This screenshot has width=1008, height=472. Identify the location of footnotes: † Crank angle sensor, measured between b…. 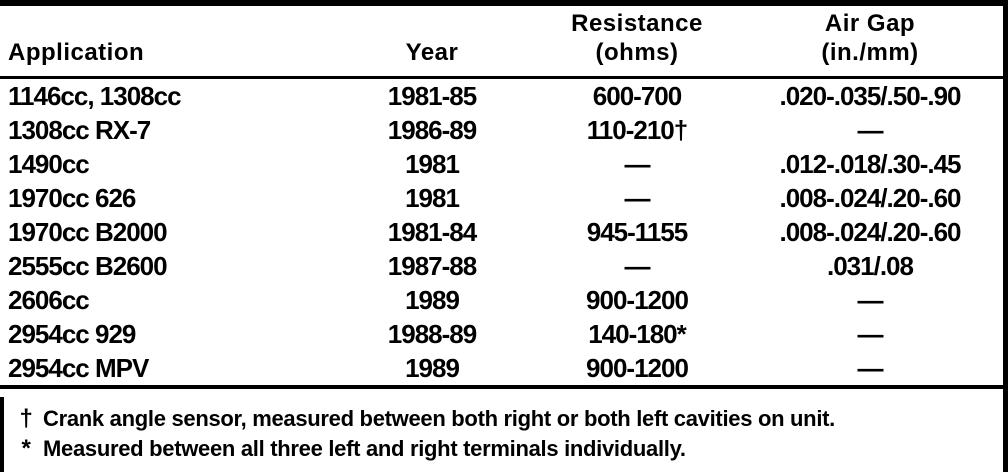
(495, 431).